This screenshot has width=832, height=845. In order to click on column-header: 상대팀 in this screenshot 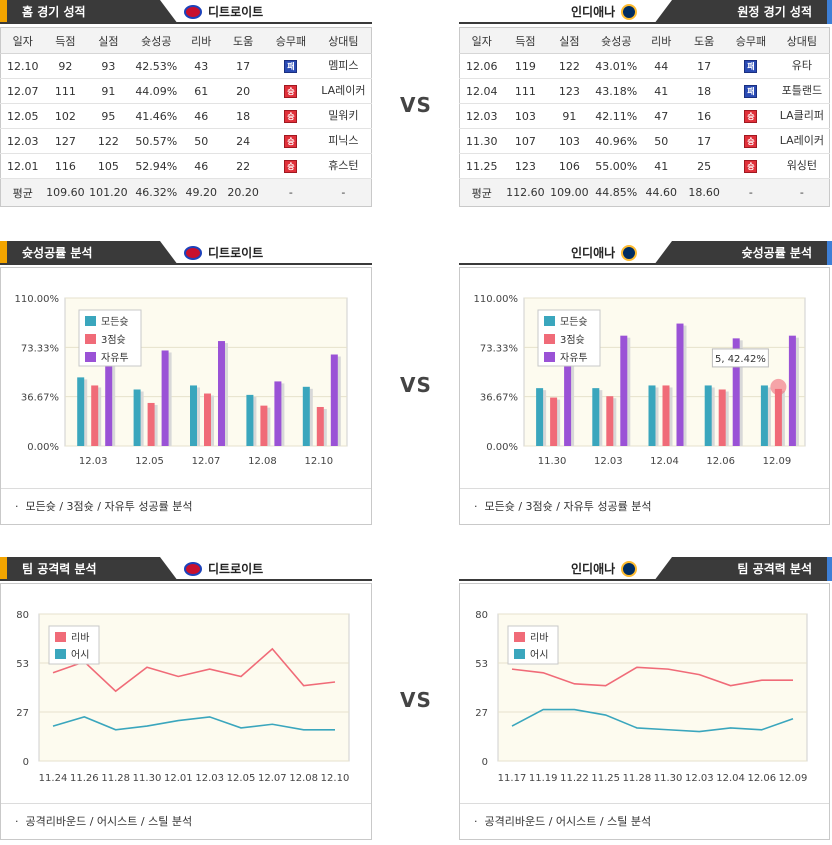, I will do `click(802, 40)`.